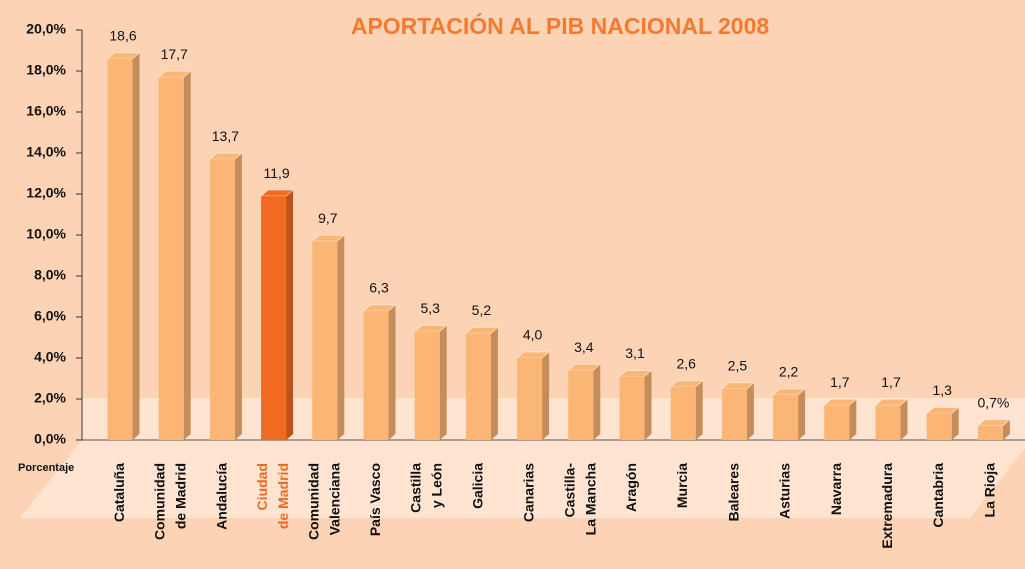  I want to click on data-label: 11,9, so click(276, 173).